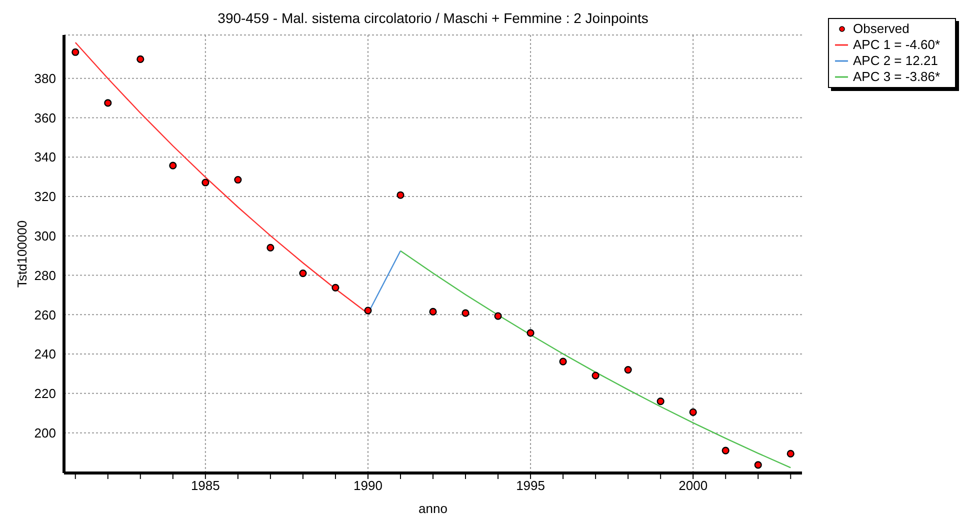  Describe the element at coordinates (896, 77) in the screenshot. I see `legend-label: APC 3 = -3.86*` at that location.